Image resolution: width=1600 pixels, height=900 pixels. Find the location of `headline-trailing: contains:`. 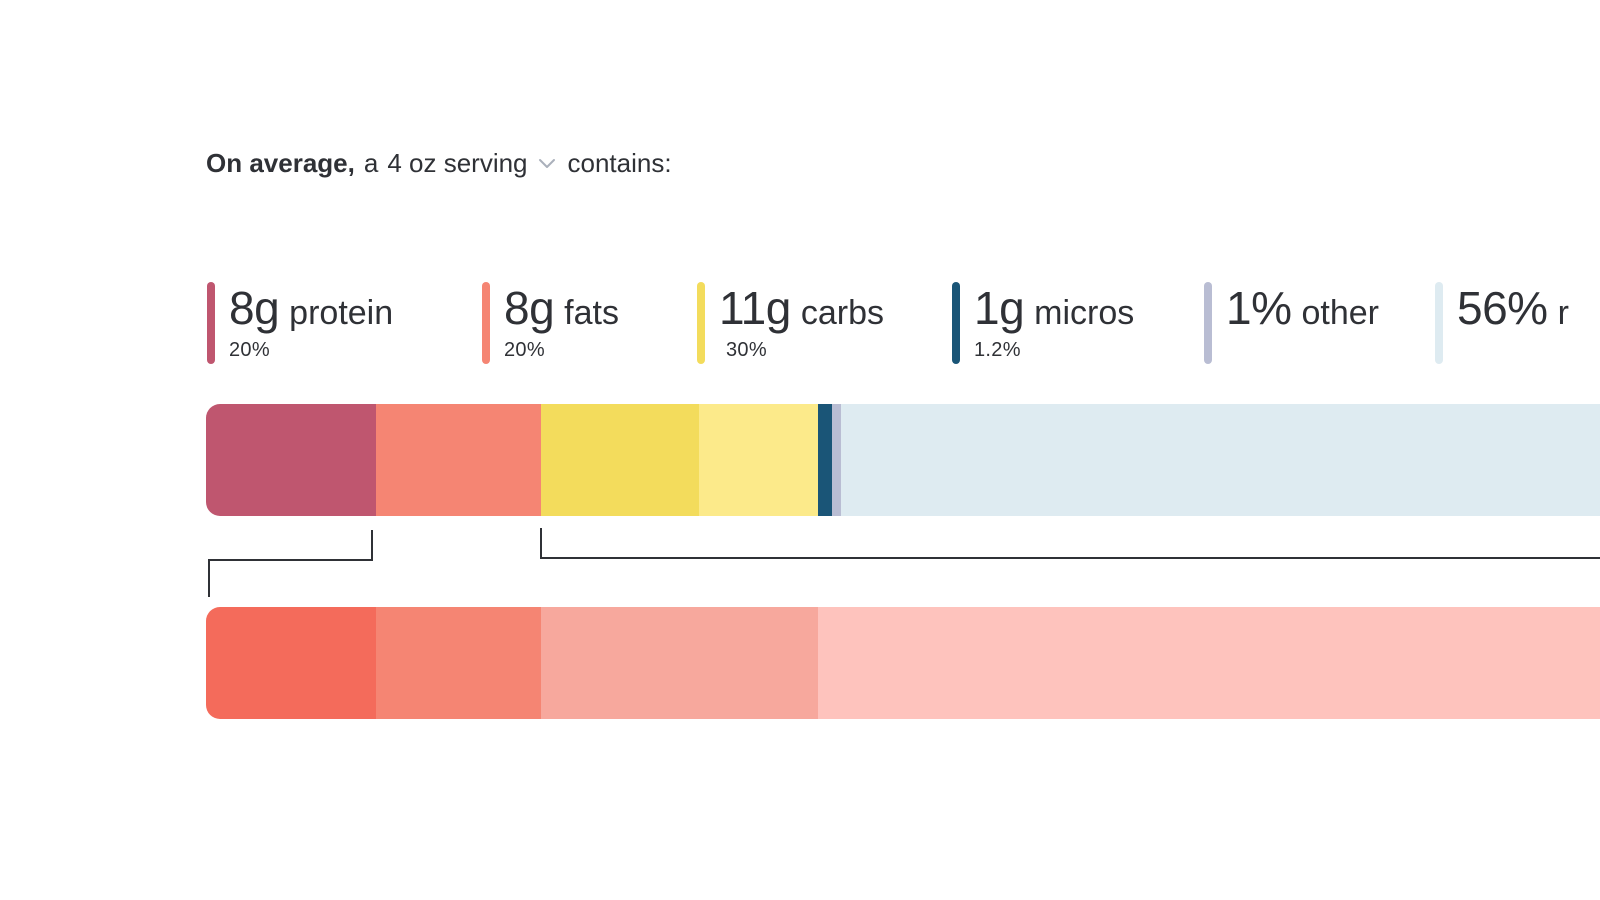

headline-trailing: contains: is located at coordinates (619, 163).